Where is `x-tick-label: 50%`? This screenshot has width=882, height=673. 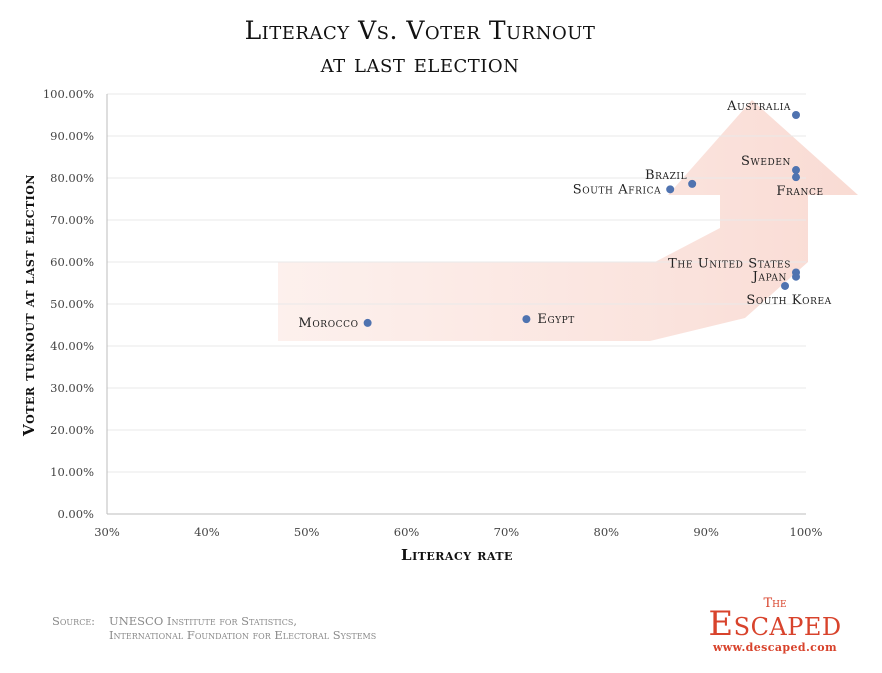
x-tick-label: 50% is located at coordinates (307, 532).